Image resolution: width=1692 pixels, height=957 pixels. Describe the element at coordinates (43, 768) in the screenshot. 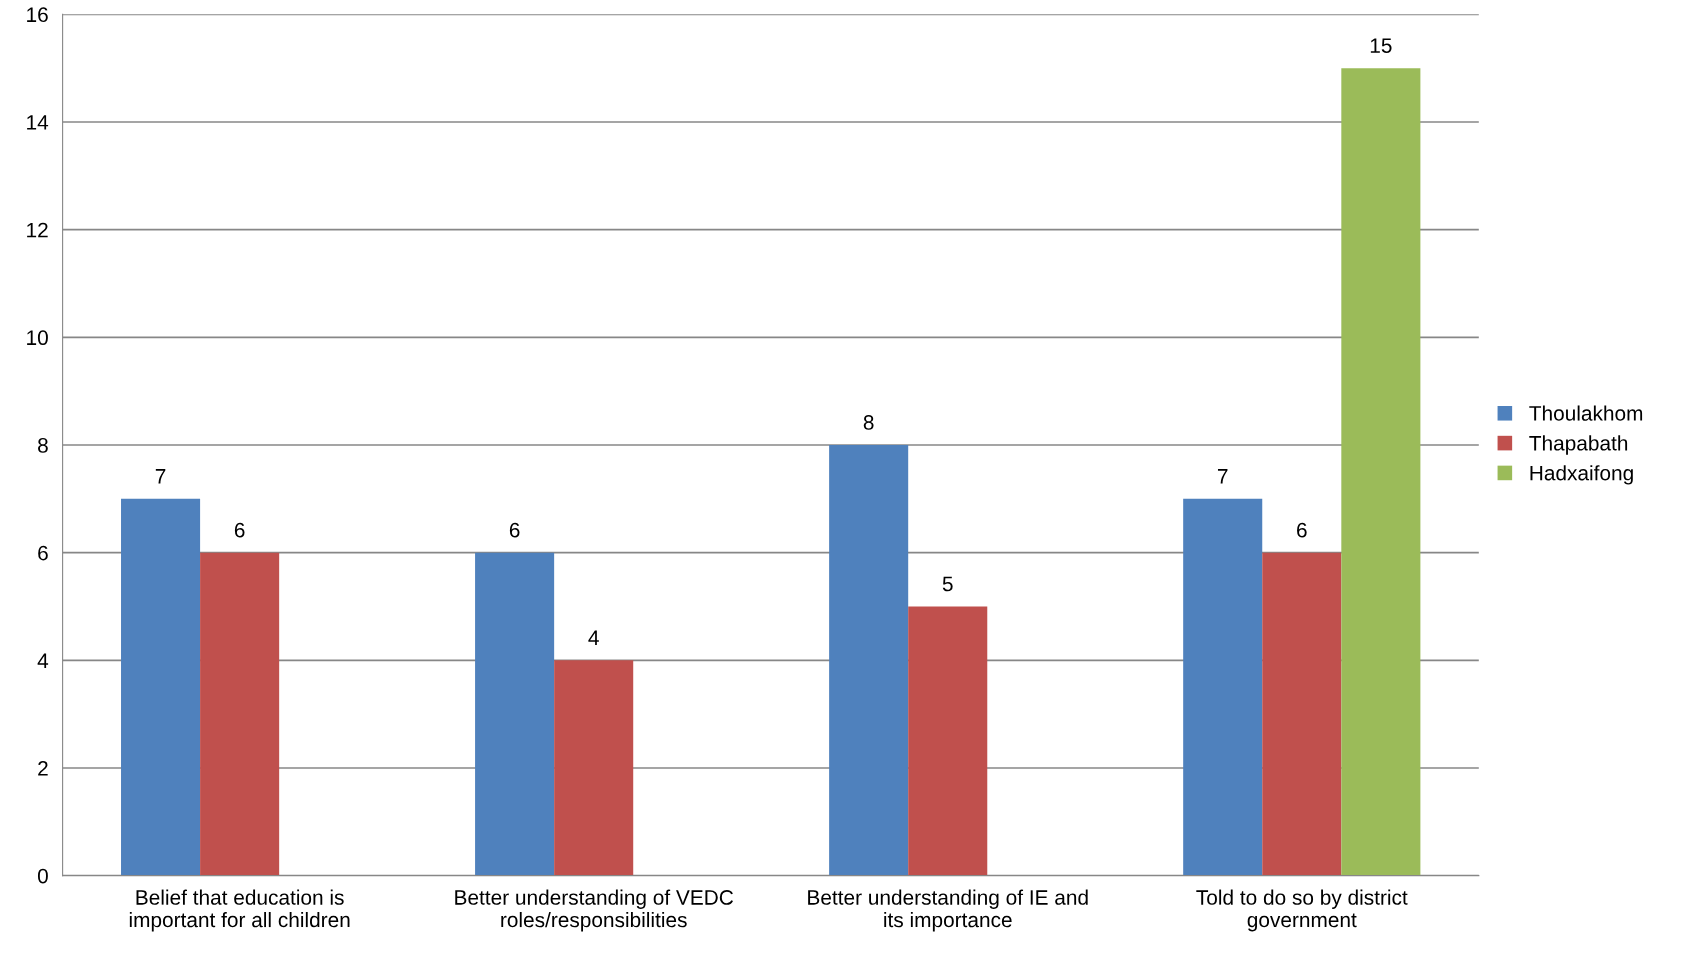

I see `y-tick-label: 2` at that location.